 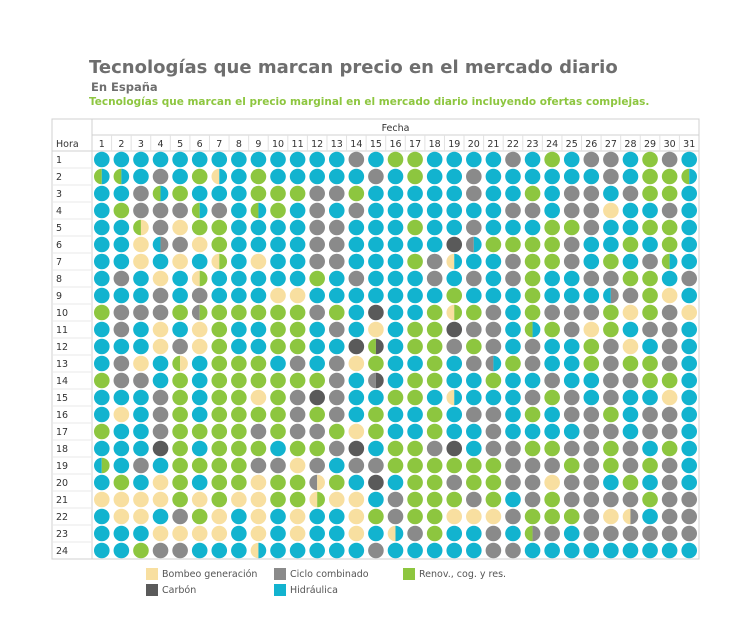 What do you see at coordinates (179, 590) in the screenshot?
I see `legend-label-carbon: Carbón` at bounding box center [179, 590].